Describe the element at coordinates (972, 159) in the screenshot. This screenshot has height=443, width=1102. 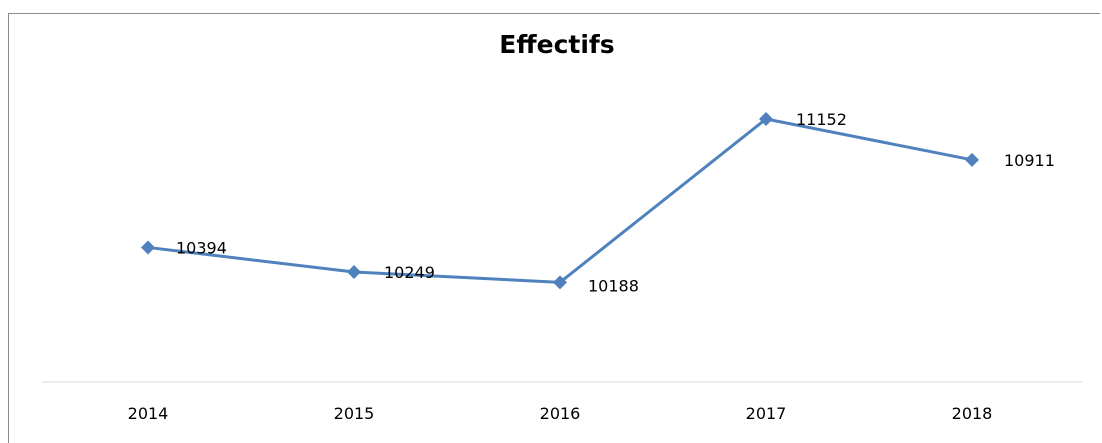
I see `data-point-2018` at that location.